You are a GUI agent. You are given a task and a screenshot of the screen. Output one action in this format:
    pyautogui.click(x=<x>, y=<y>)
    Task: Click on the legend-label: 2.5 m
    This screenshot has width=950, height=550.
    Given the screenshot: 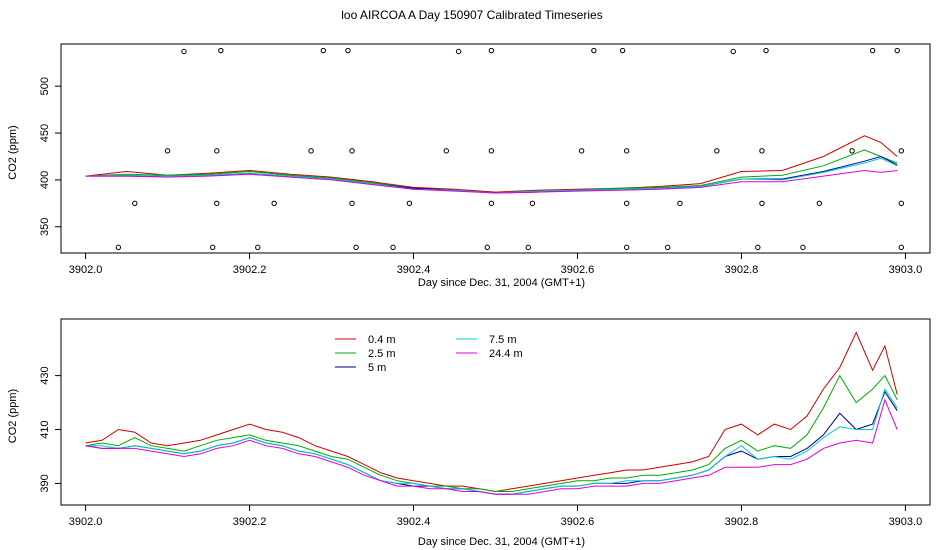 What is the action you would take?
    pyautogui.click(x=382, y=354)
    